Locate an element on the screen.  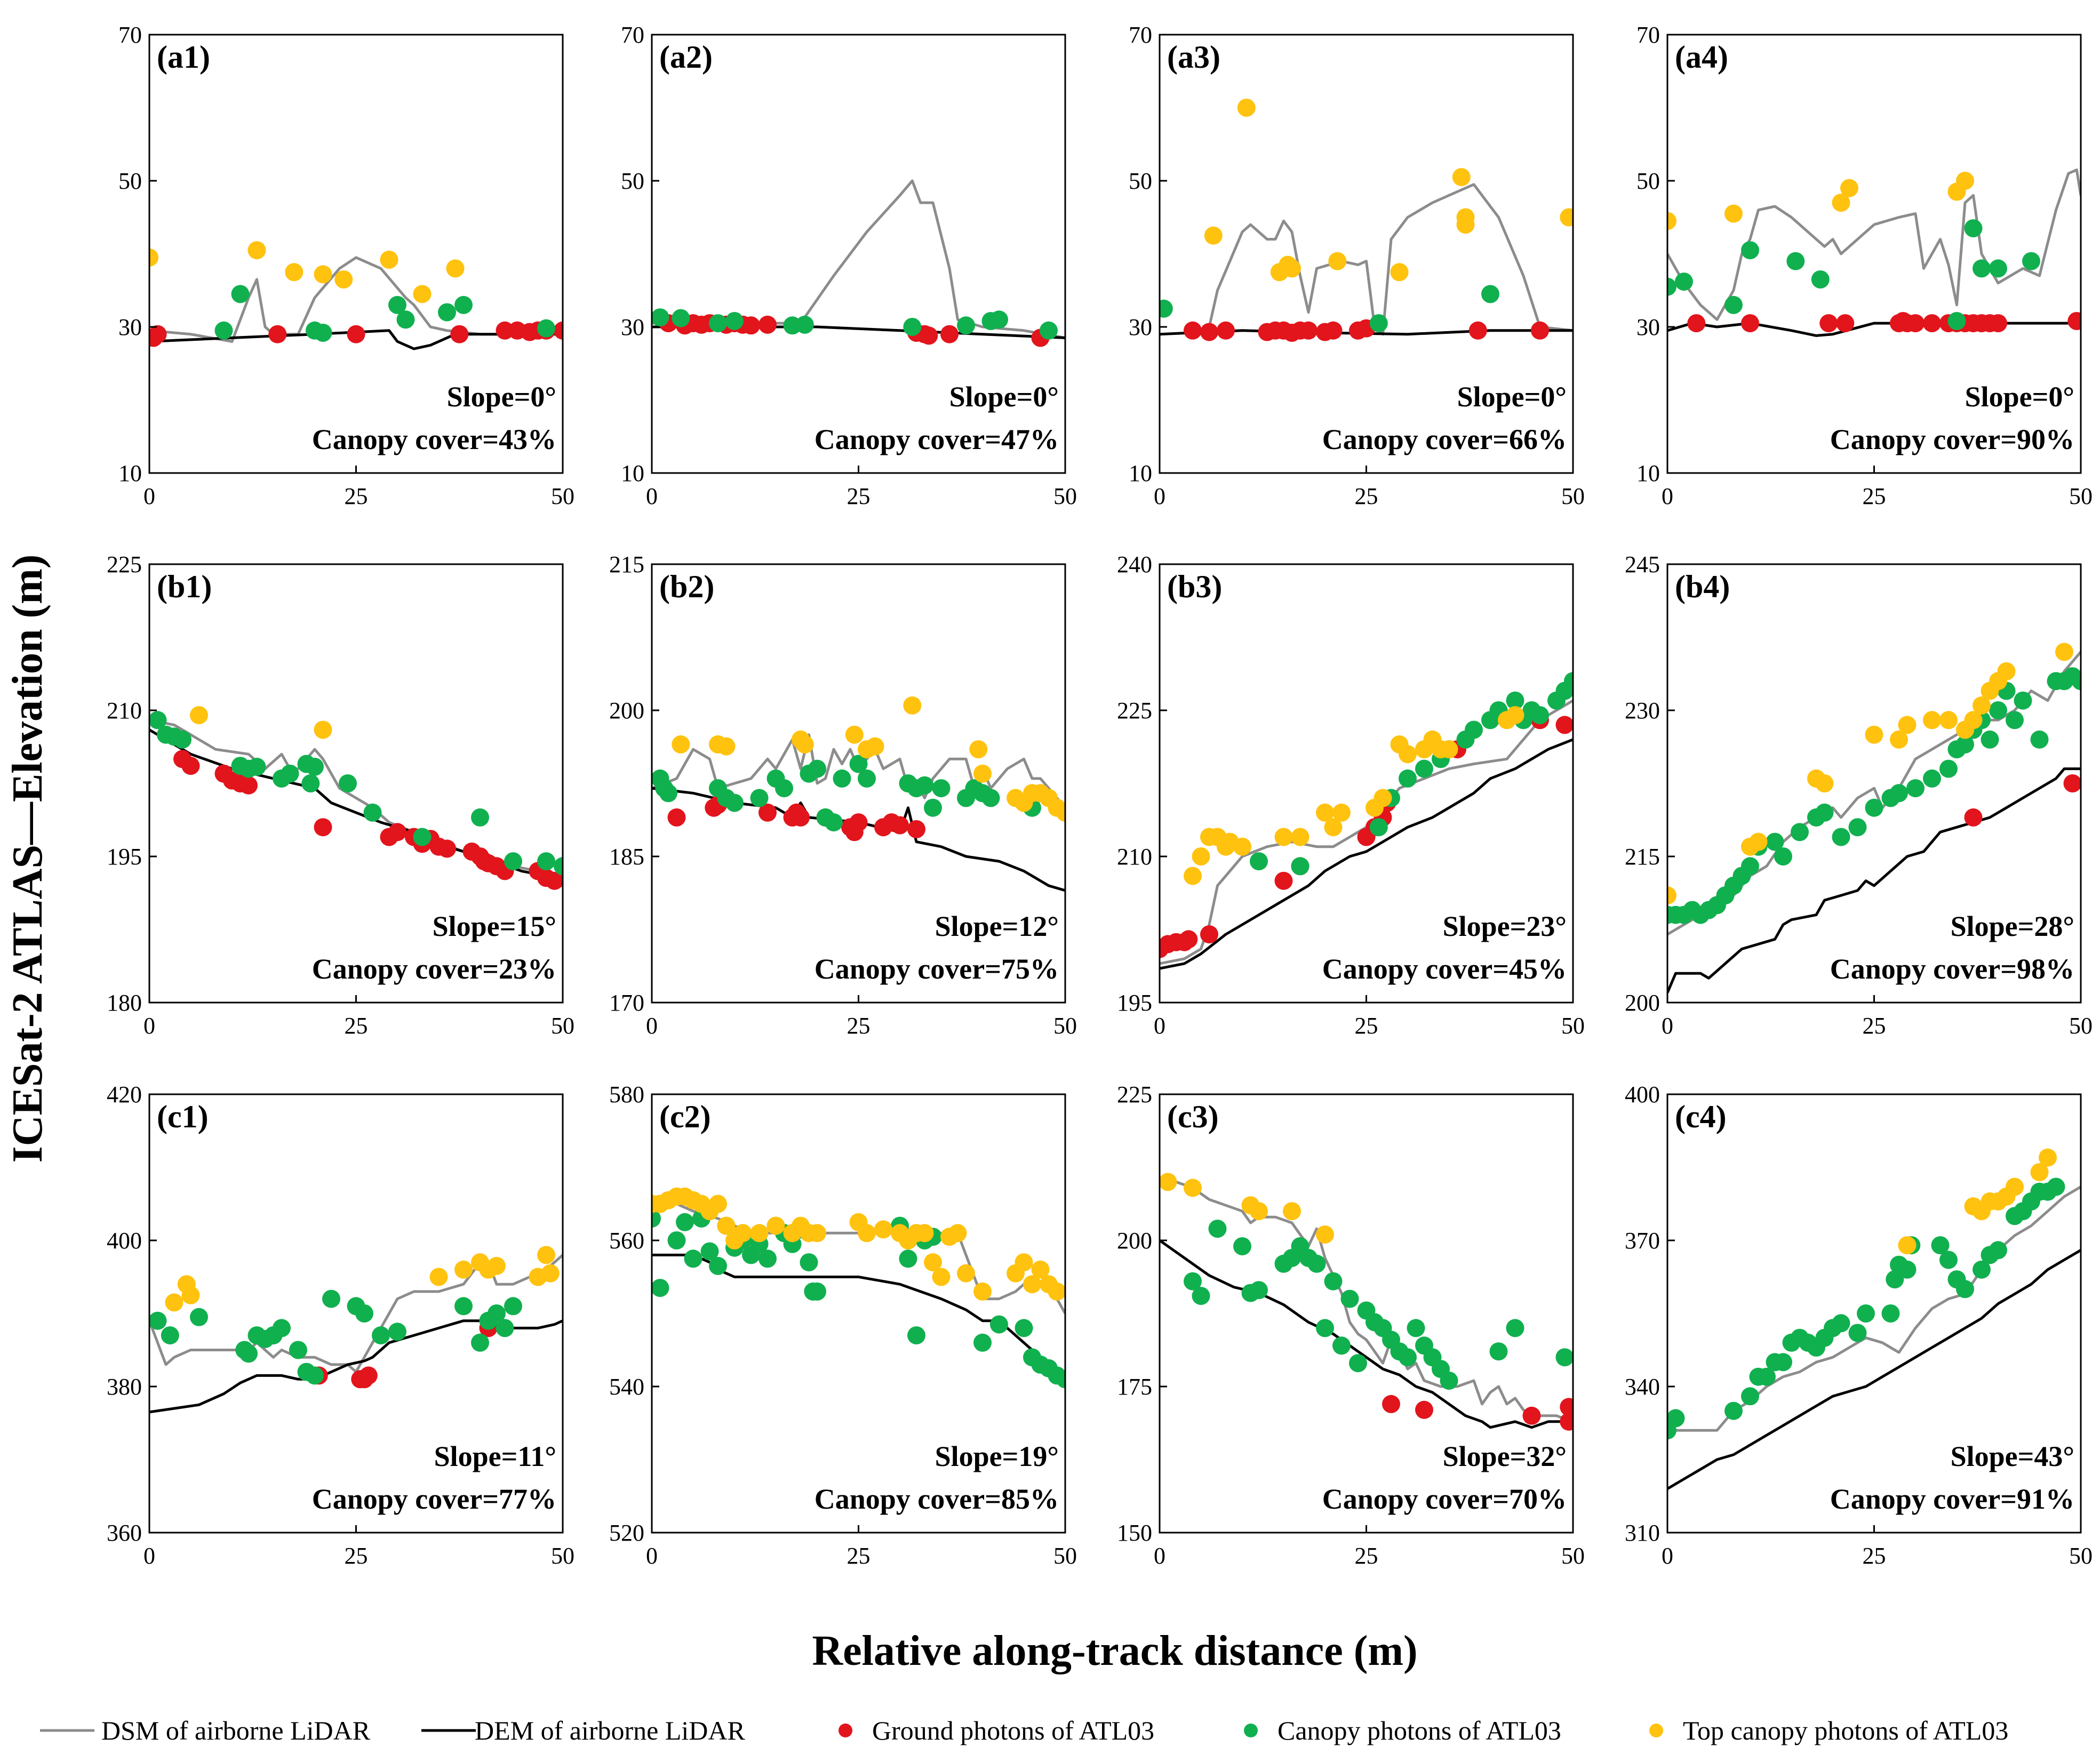
y-tick-label: 10 is located at coordinates (130, 473).